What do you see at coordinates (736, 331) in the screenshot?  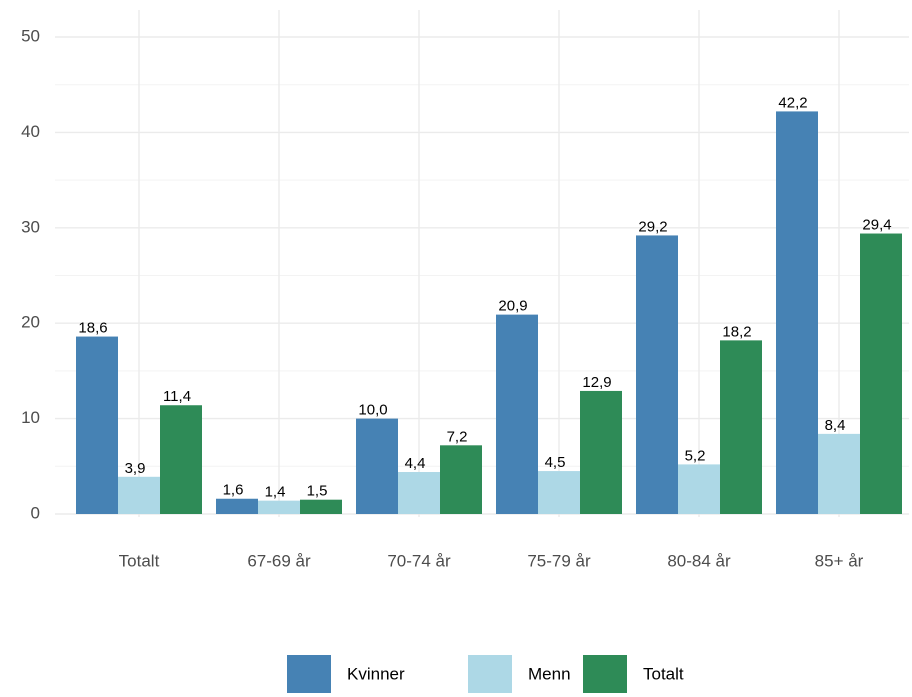 I see `value-label: 18,2` at bounding box center [736, 331].